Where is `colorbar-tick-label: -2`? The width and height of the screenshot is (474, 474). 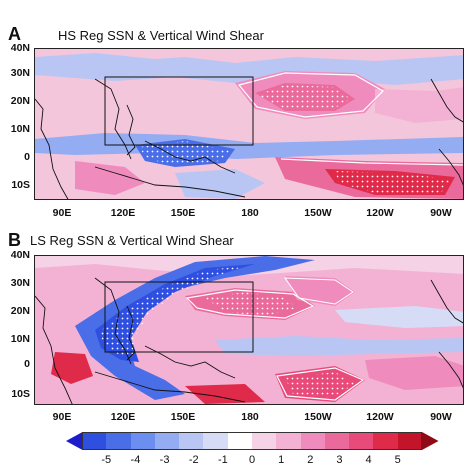
colorbar-tick-label: -2 is located at coordinates (193, 460).